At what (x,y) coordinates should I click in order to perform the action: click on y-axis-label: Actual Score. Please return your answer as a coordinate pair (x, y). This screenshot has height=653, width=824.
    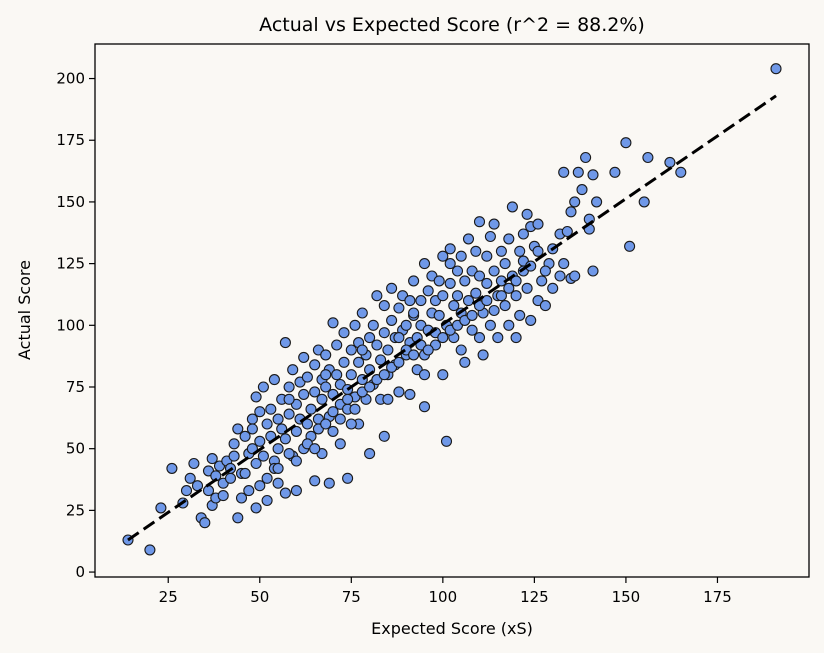
    Looking at the image, I should click on (24, 310).